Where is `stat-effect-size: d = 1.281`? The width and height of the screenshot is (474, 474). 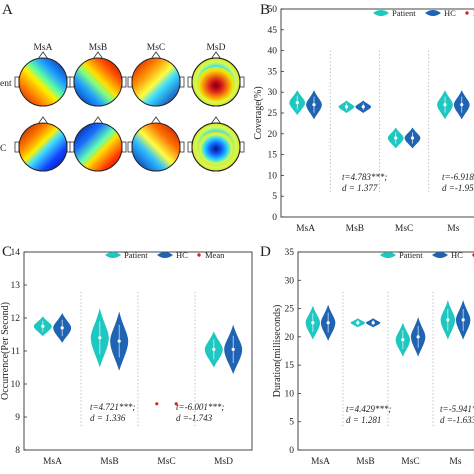
stat-effect-size: d = 1.281 is located at coordinates (363, 420).